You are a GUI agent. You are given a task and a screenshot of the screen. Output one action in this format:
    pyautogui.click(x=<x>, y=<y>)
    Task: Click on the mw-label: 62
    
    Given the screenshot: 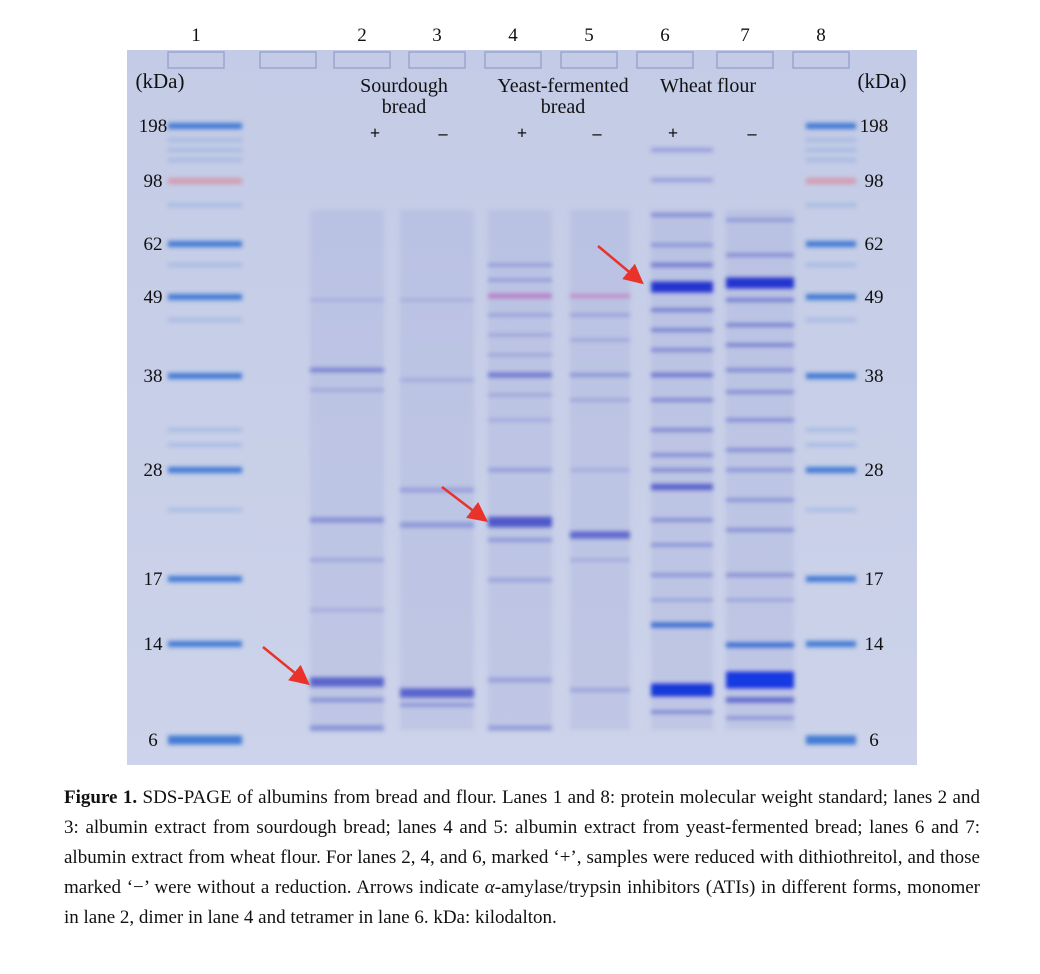 What is the action you would take?
    pyautogui.click(x=153, y=244)
    